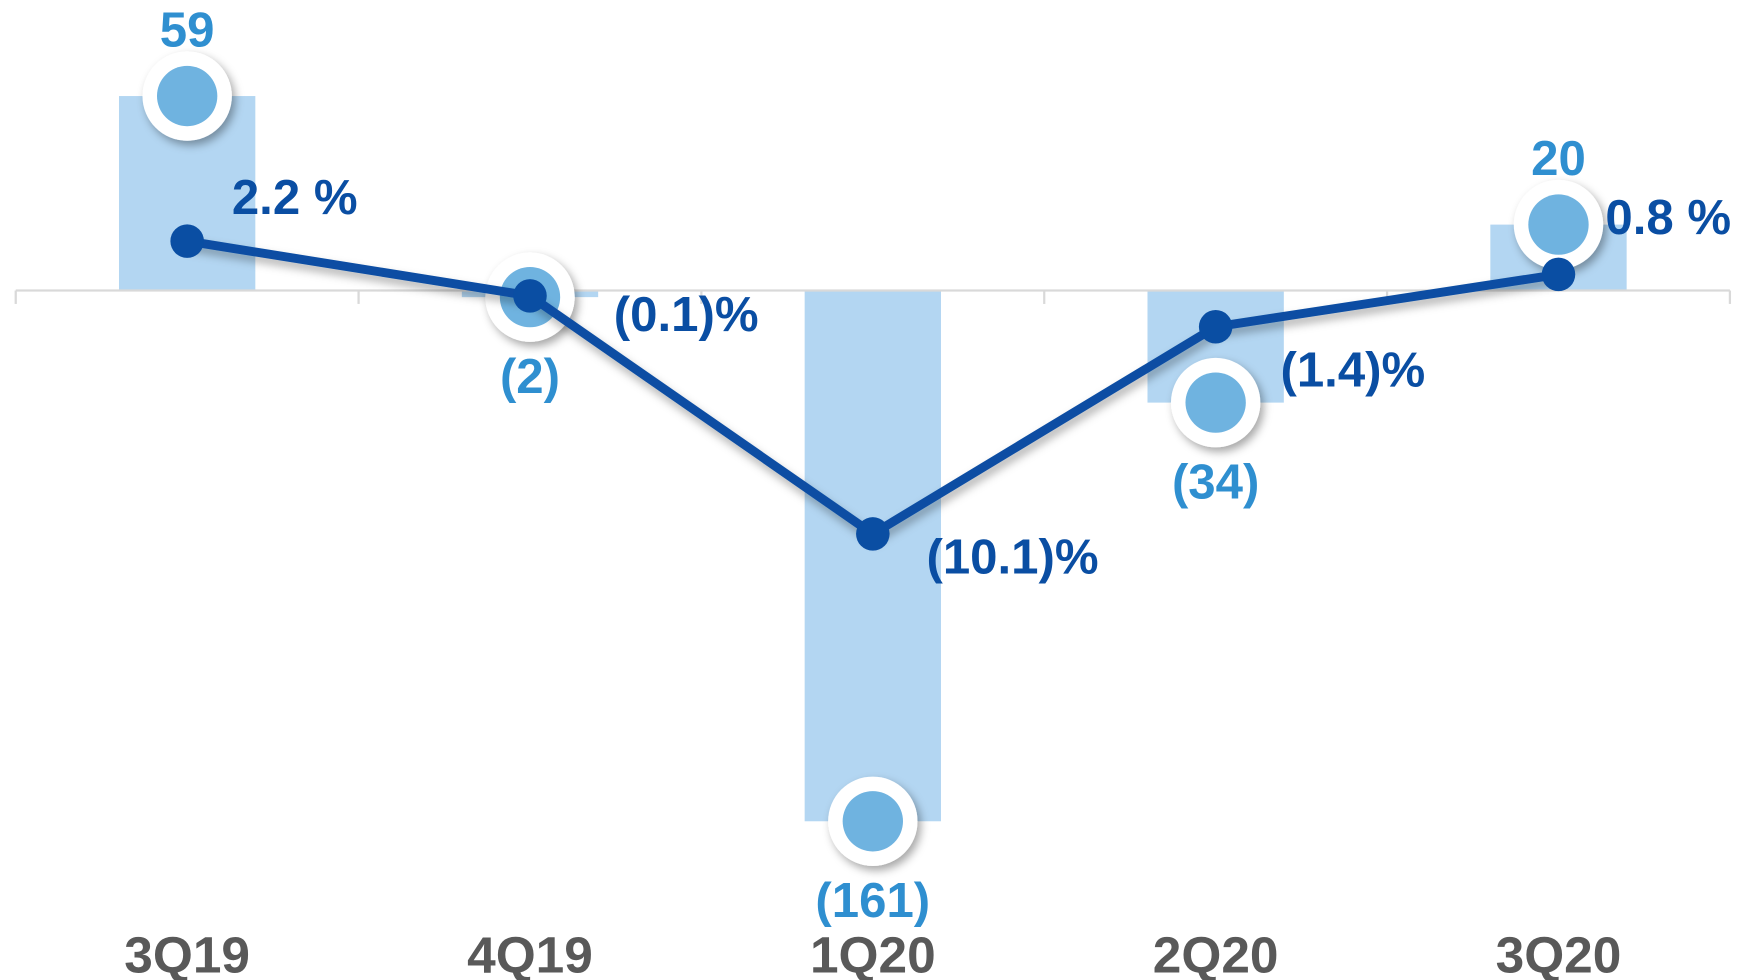 This screenshot has width=1749, height=980. What do you see at coordinates (1559, 952) in the screenshot?
I see `x-tick-label: 3Q20` at bounding box center [1559, 952].